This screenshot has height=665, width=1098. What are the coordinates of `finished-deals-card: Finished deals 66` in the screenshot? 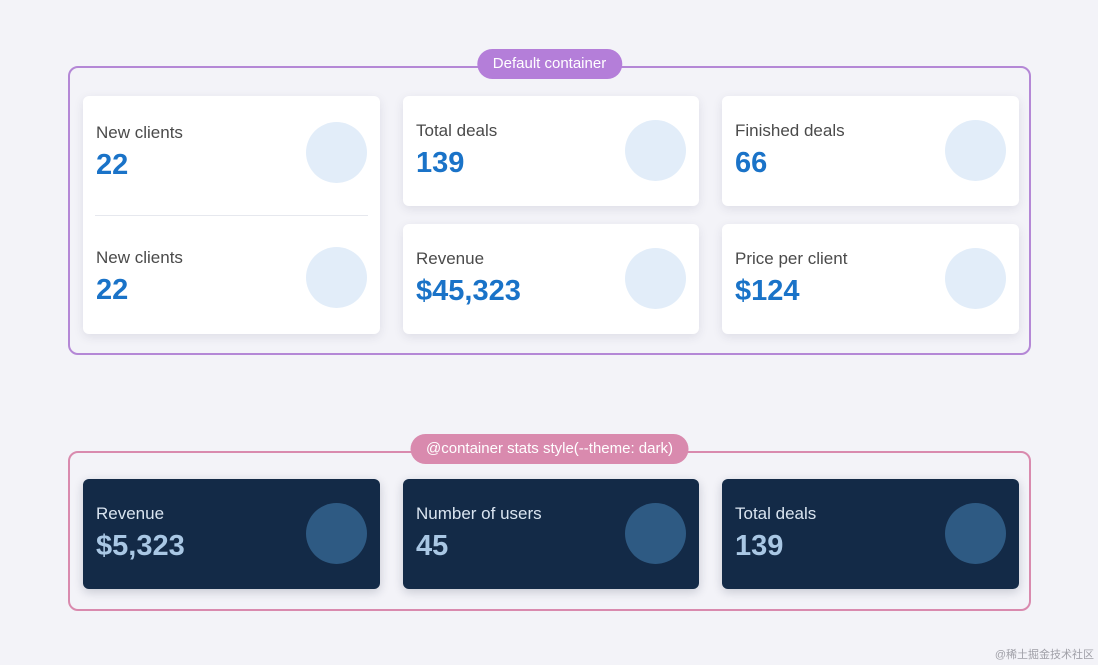 It's located at (870, 151).